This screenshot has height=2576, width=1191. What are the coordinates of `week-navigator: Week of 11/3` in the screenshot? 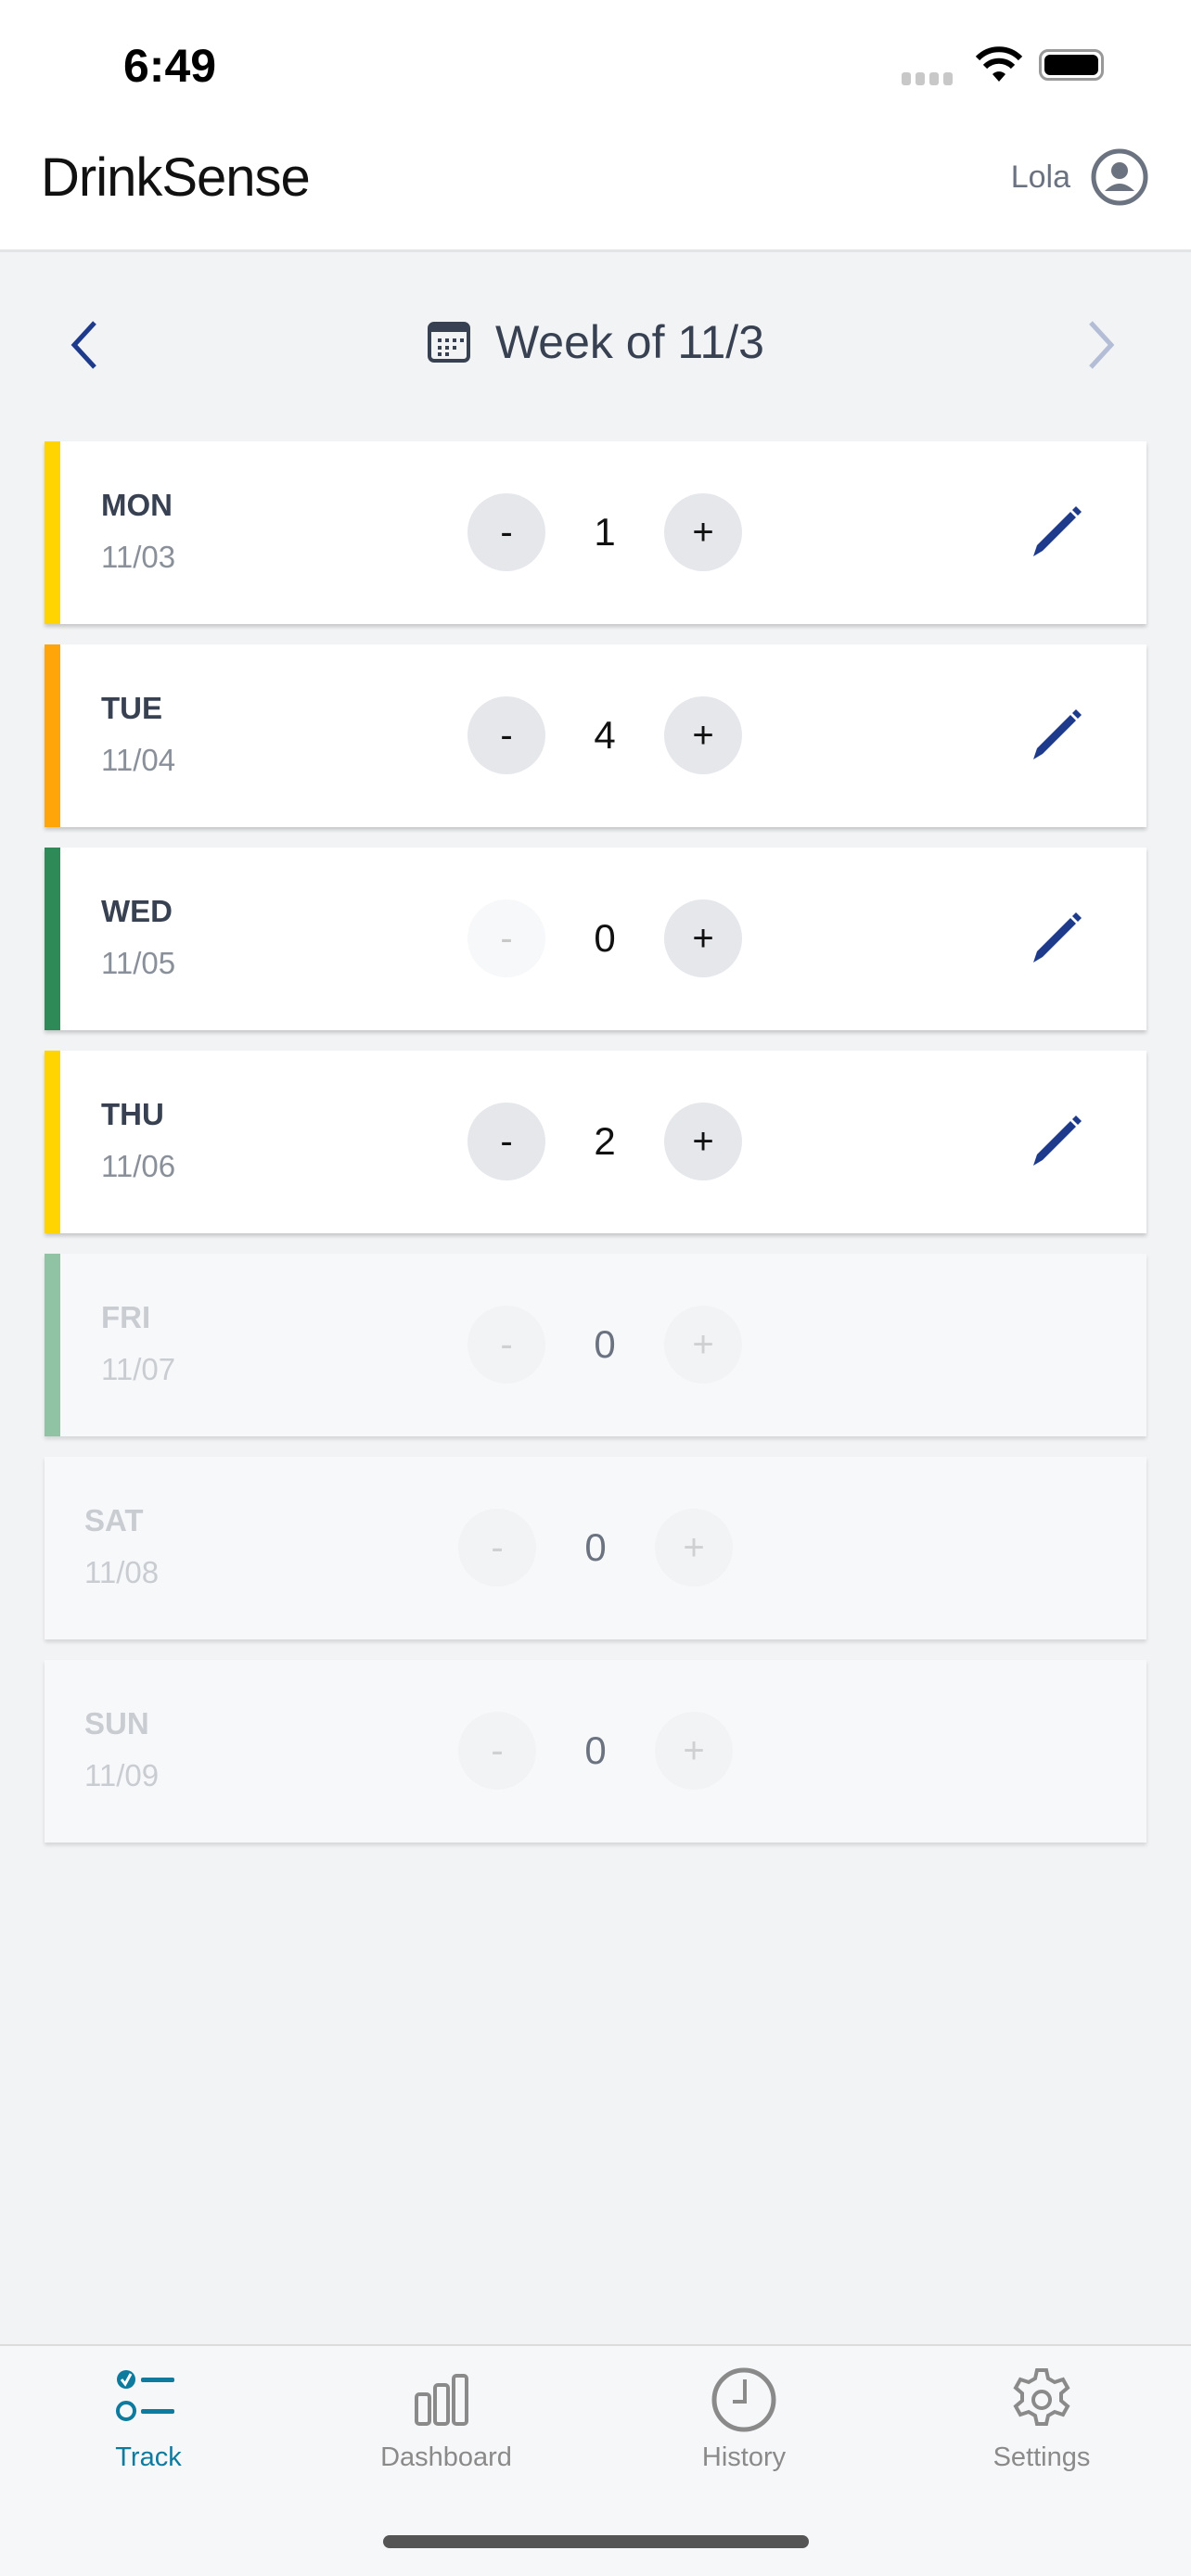 It's located at (595, 345).